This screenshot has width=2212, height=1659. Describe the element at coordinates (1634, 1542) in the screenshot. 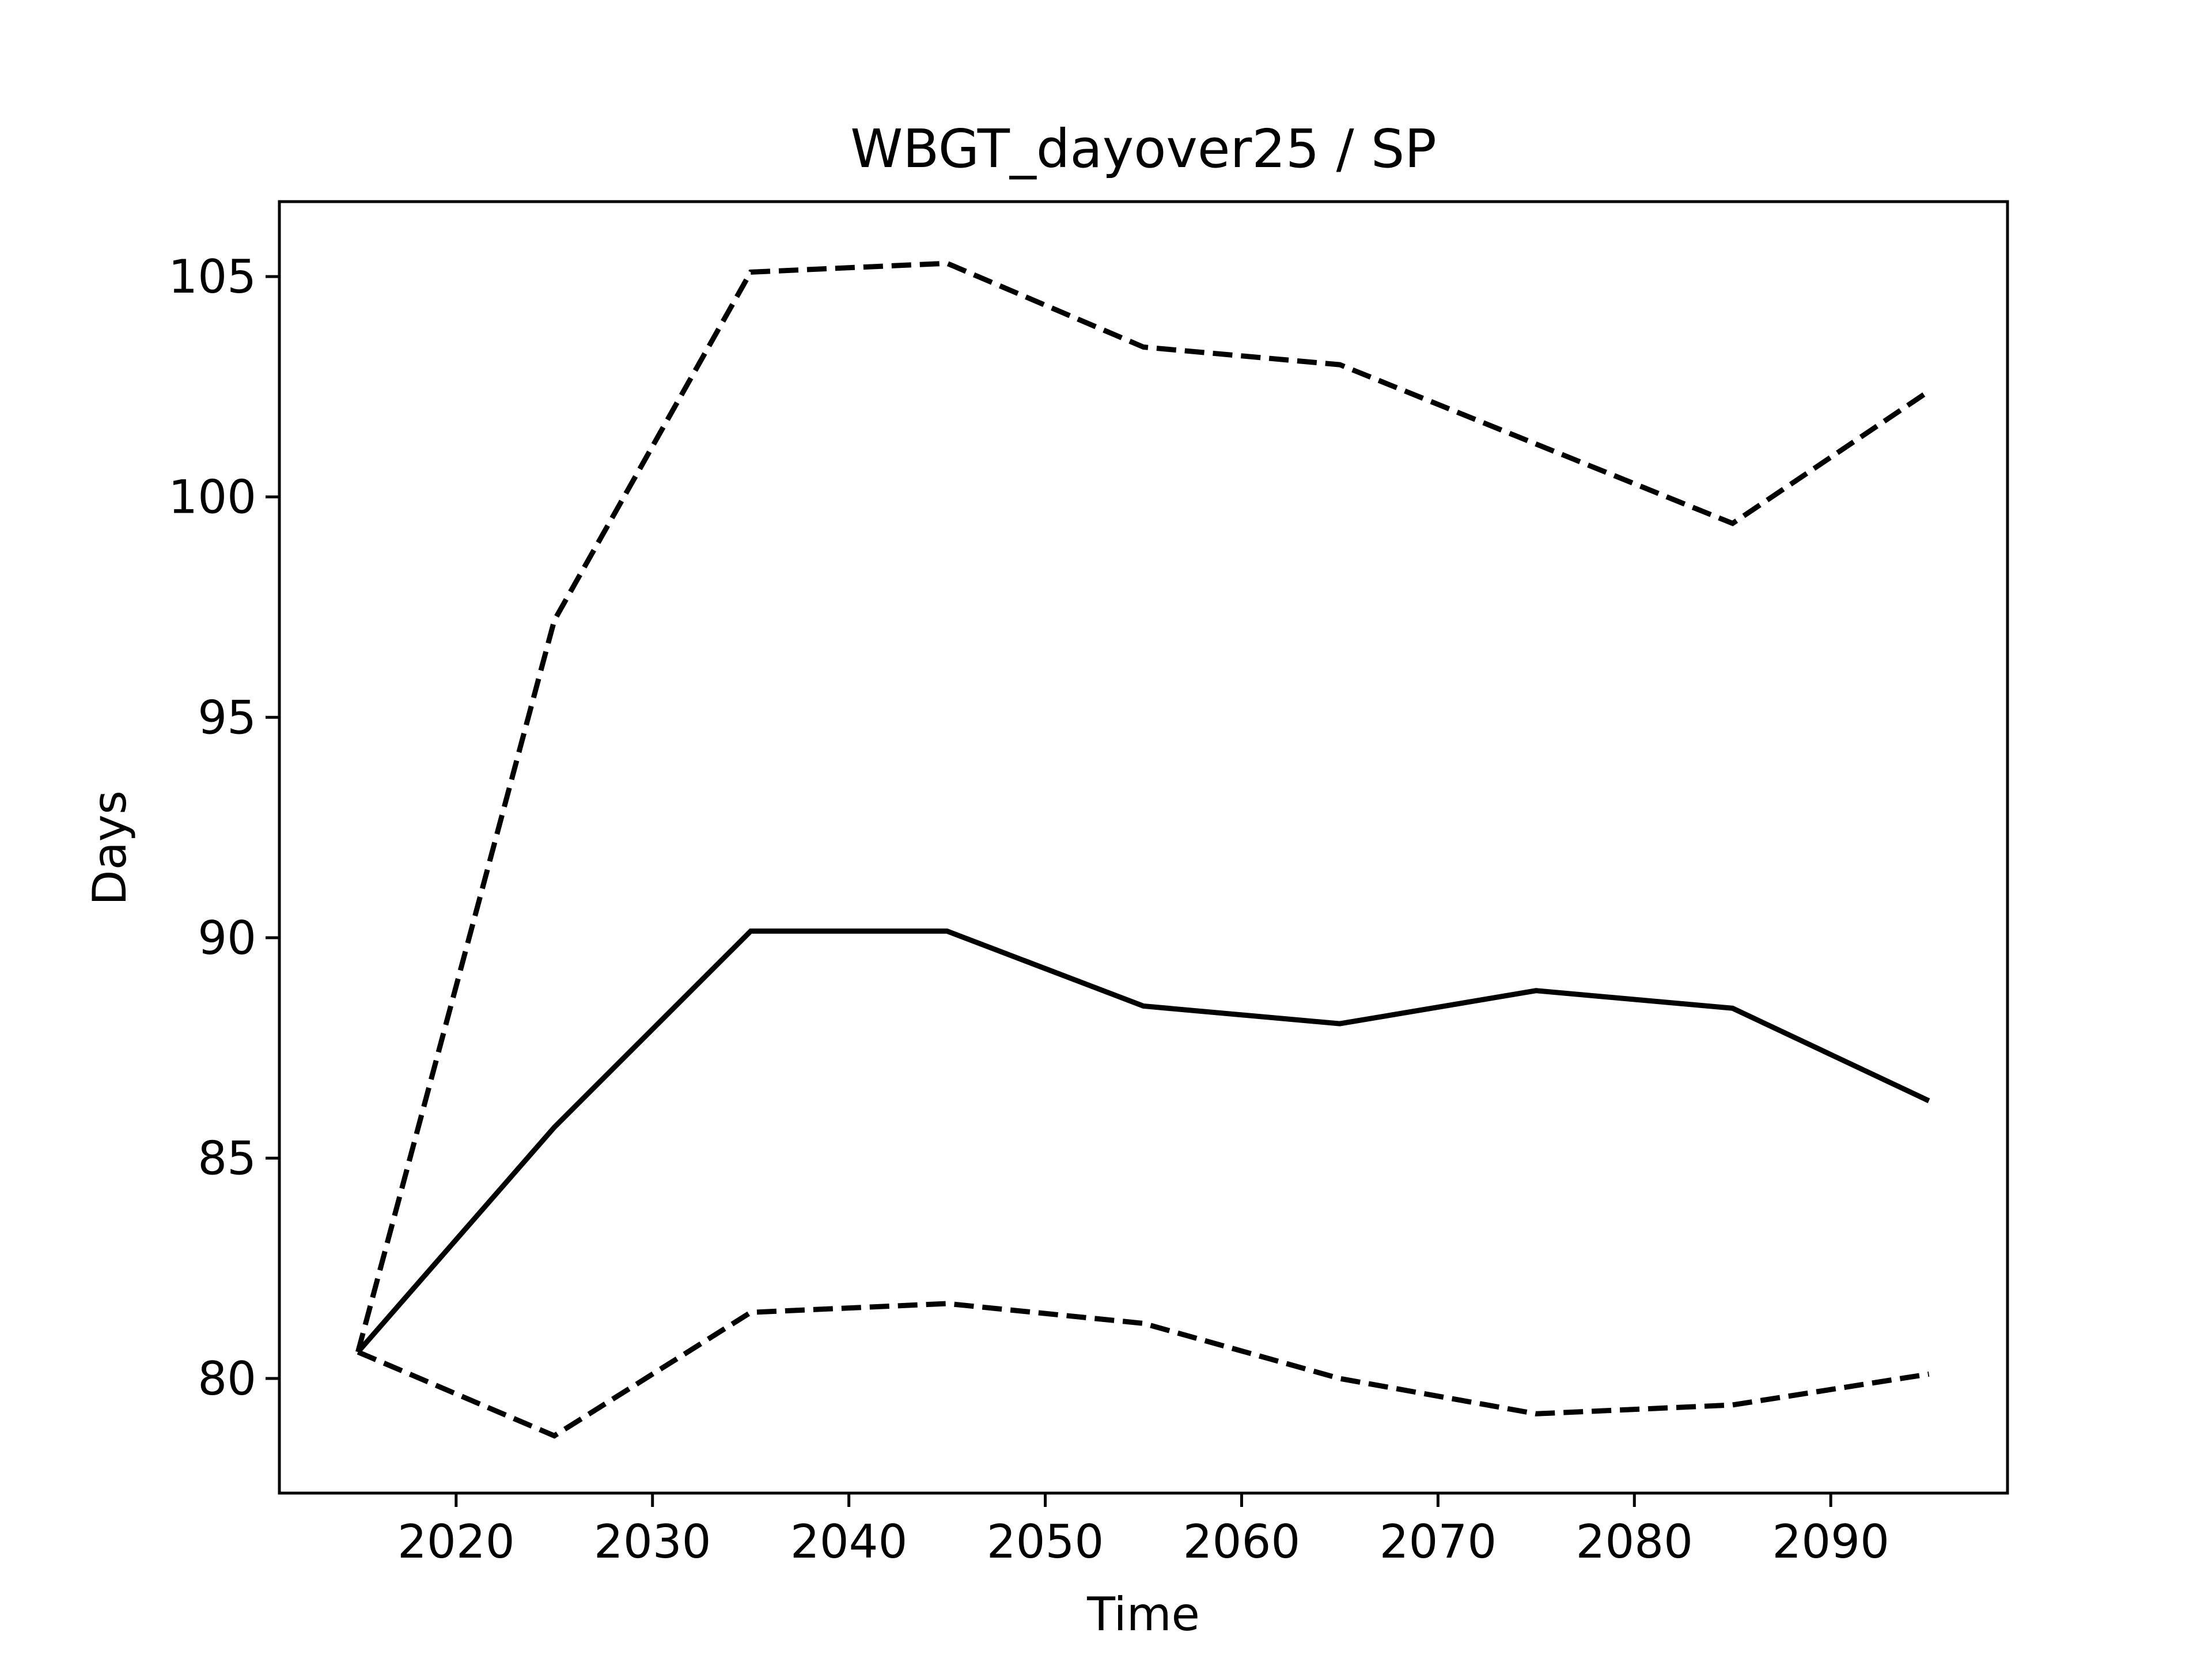

I see `x-tick-label: 2080` at that location.